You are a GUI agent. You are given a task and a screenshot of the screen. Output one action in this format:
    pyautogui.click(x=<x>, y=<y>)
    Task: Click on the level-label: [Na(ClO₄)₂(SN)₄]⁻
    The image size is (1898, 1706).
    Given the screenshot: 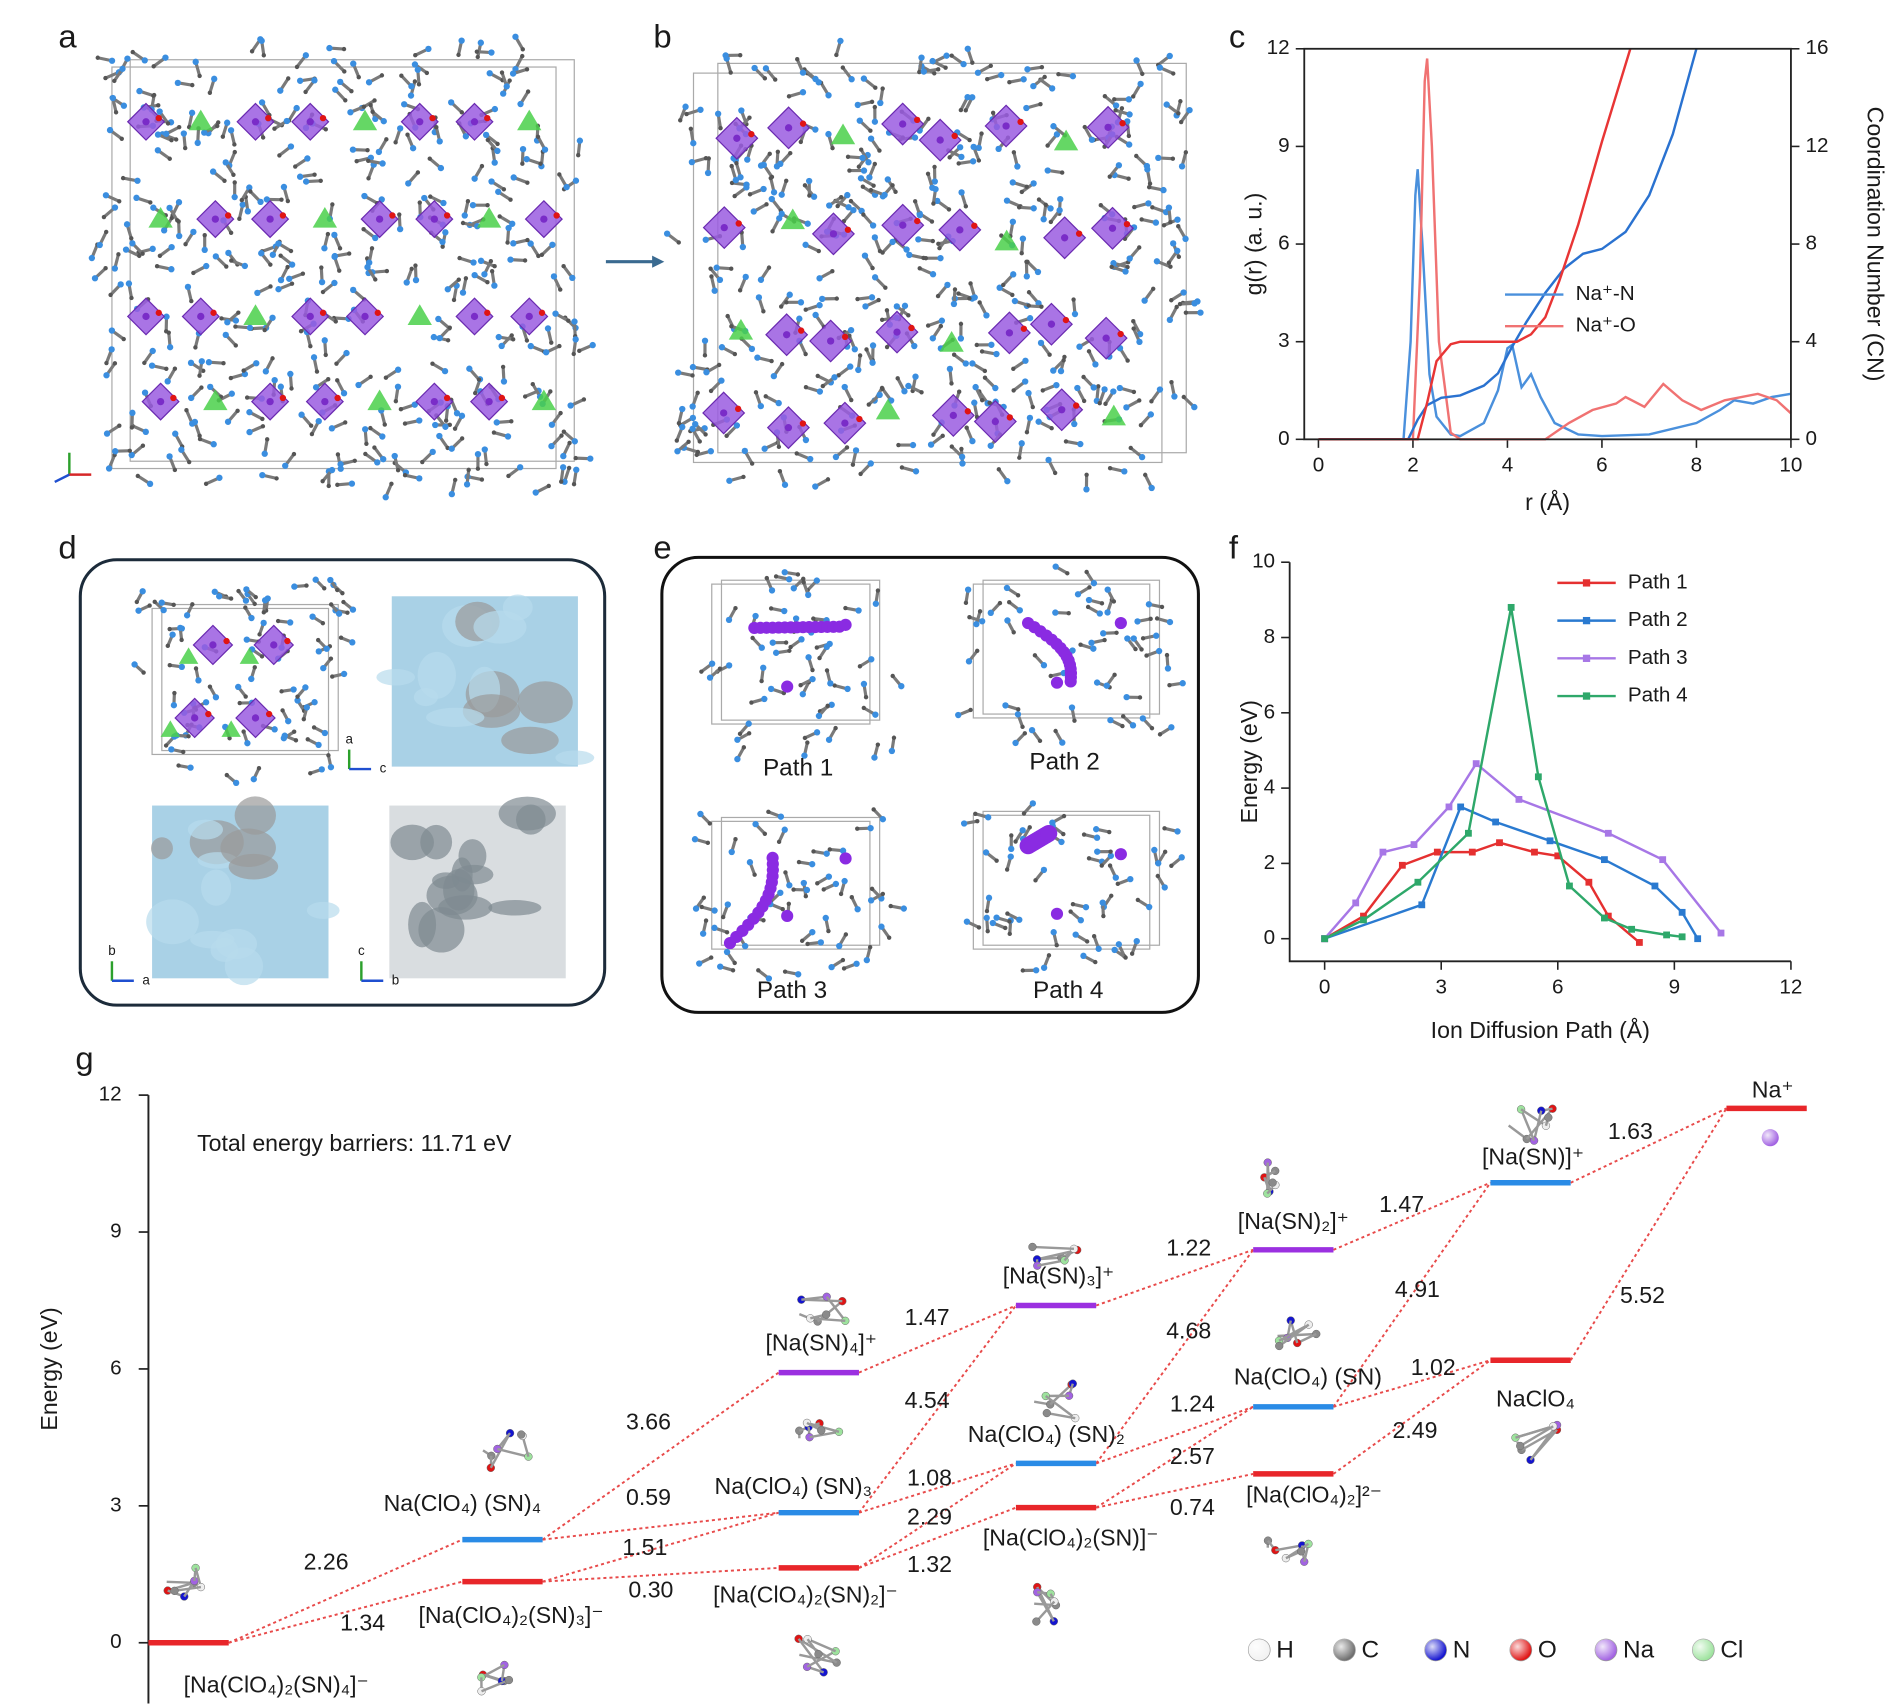 What is the action you would take?
    pyautogui.click(x=276, y=1685)
    